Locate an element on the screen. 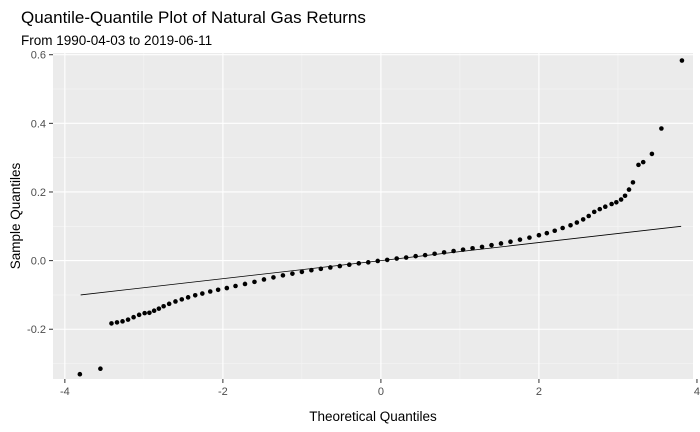 This screenshot has height=432, width=700. y-axis-title: Sample Quantiles is located at coordinates (15, 215).